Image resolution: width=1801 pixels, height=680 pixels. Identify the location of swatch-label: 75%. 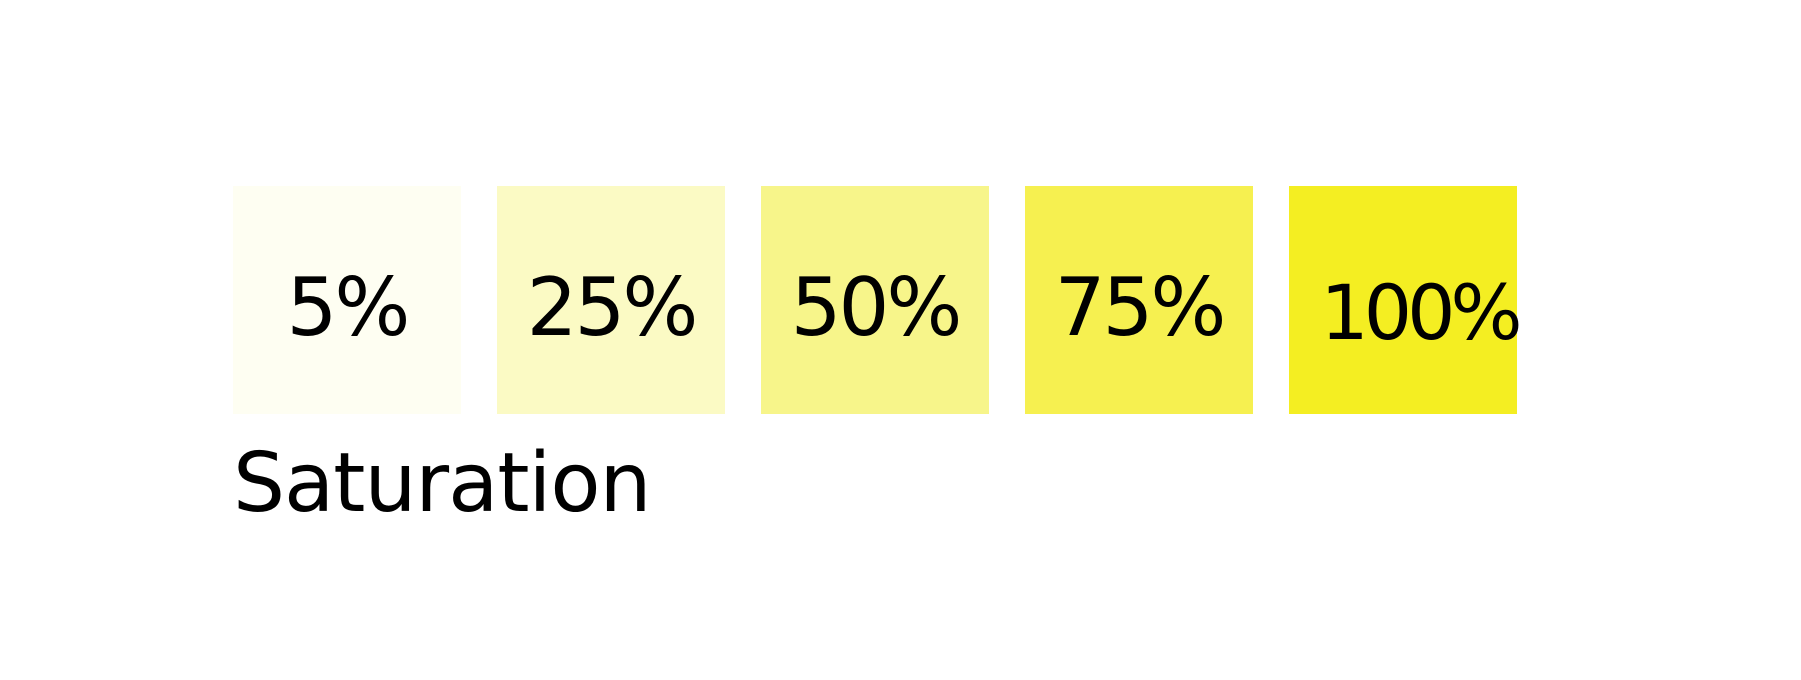
(1140, 307).